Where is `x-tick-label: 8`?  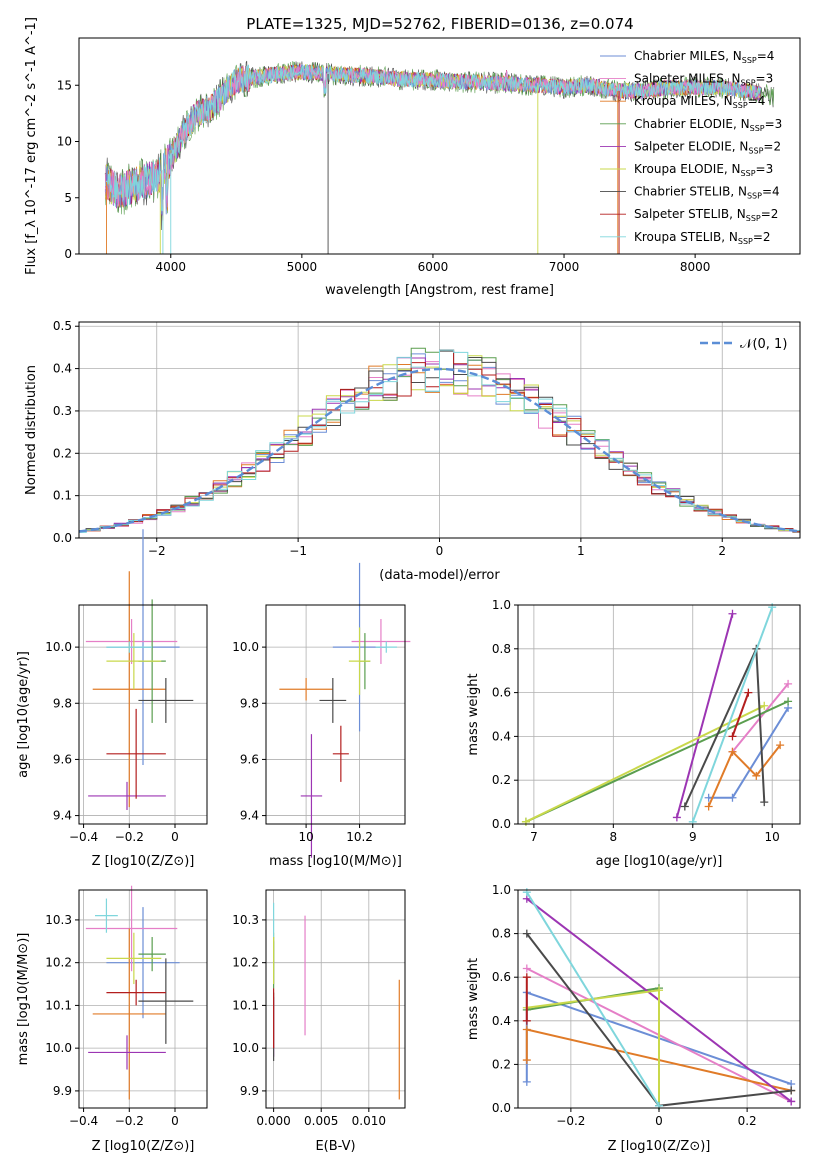 x-tick-label: 8 is located at coordinates (614, 837).